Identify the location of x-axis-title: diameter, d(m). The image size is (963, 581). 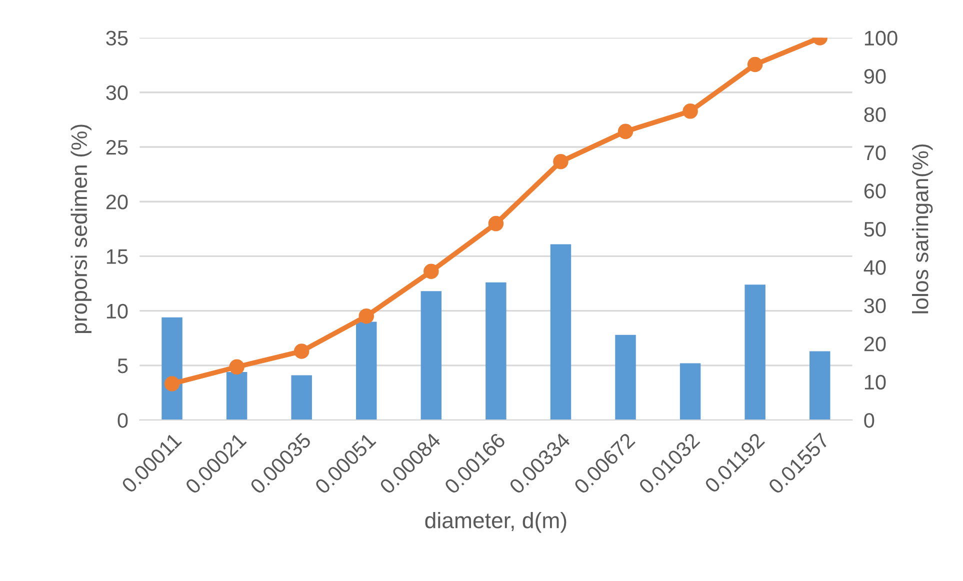
(495, 522).